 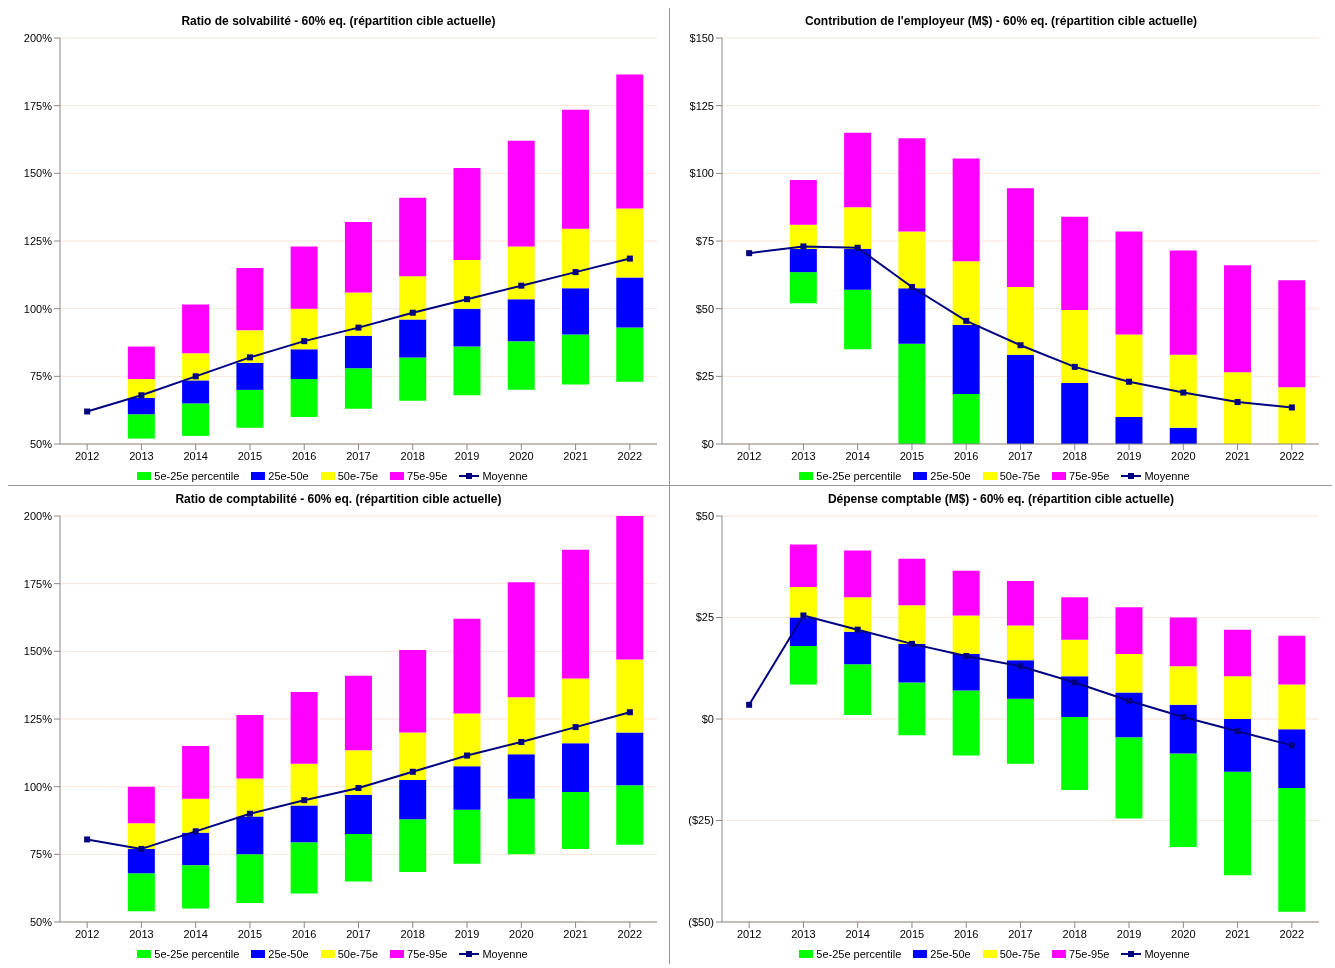 What do you see at coordinates (1001, 22) in the screenshot?
I see `chart-title: Contribution de l'employeur (M$) - 60% eq. (répartition cible actuelle)` at bounding box center [1001, 22].